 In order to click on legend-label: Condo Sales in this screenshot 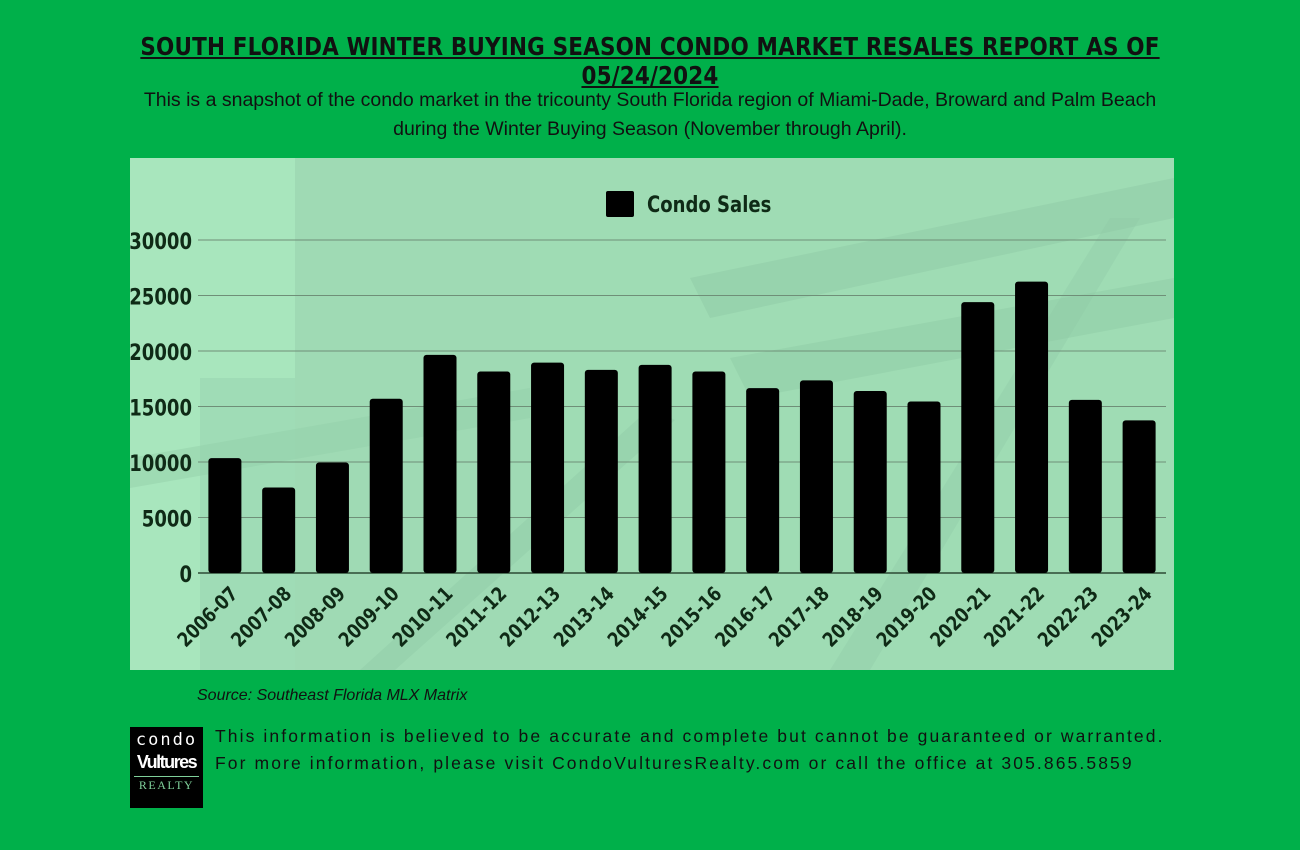, I will do `click(709, 204)`.